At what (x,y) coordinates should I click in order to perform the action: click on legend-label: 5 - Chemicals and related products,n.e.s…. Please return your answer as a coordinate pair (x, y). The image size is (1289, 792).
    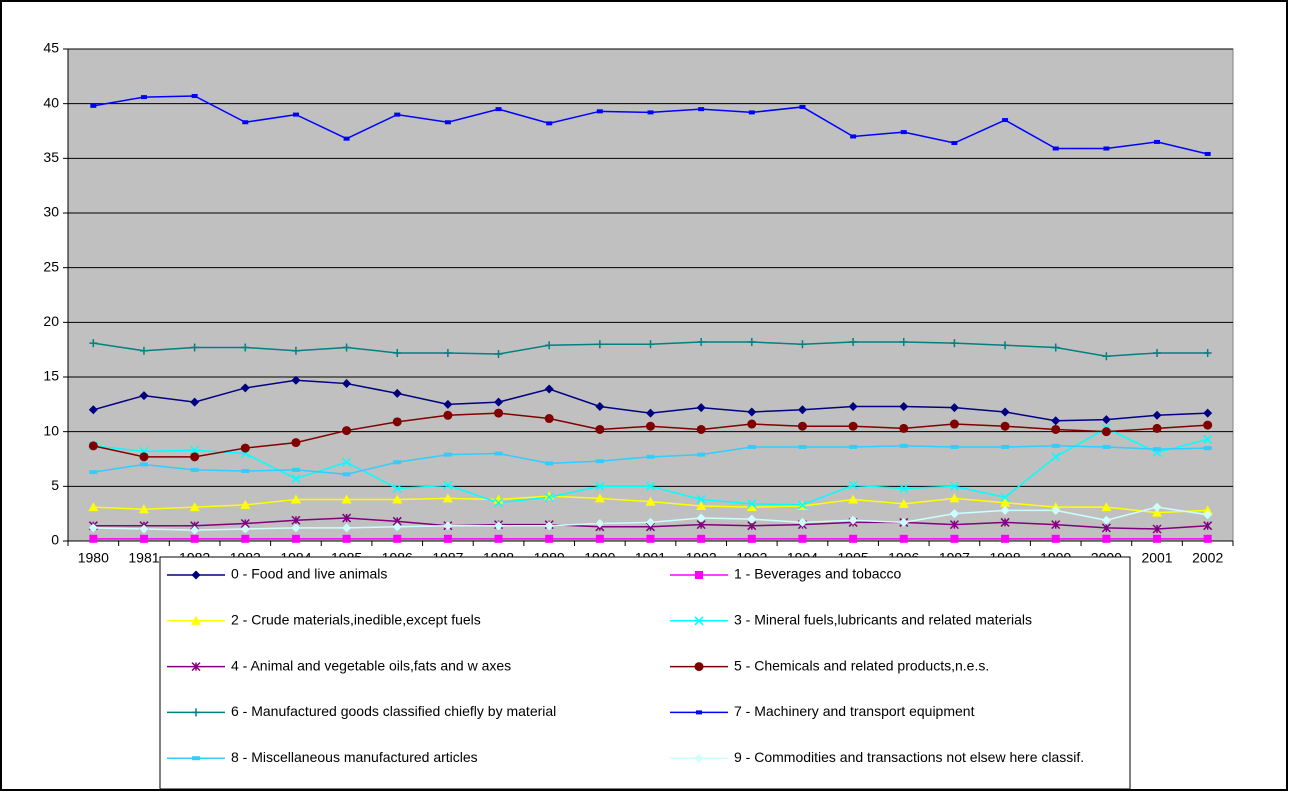
    Looking at the image, I should click on (861, 665).